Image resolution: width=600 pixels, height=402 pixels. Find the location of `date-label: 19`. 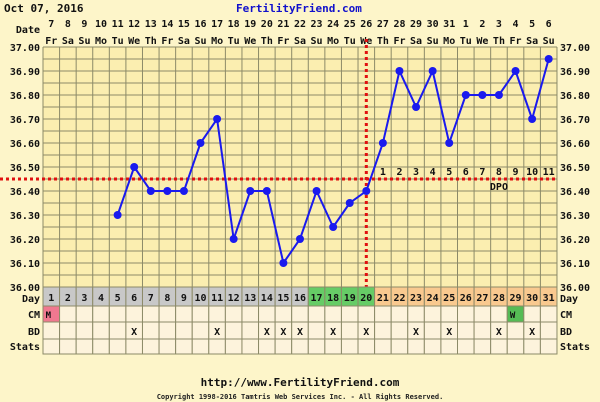

date-label: 19 is located at coordinates (250, 24).